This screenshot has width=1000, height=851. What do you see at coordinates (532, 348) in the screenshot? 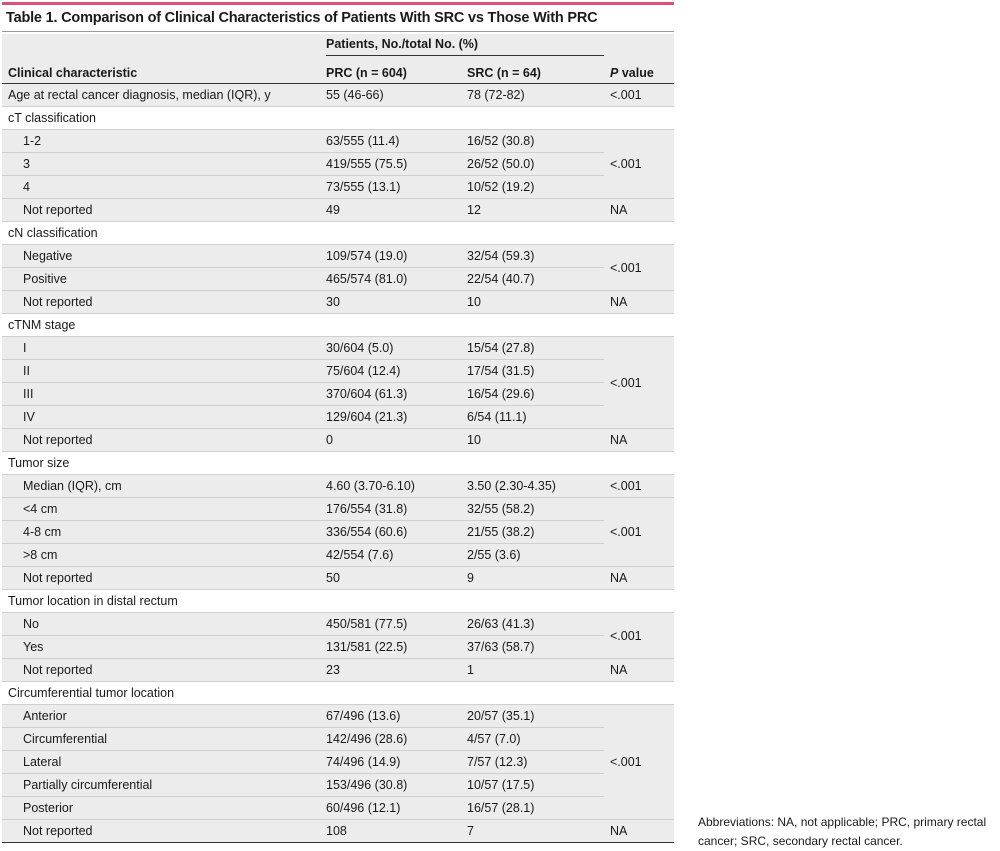
I see `src-value: 15/54 (27.8)` at bounding box center [532, 348].